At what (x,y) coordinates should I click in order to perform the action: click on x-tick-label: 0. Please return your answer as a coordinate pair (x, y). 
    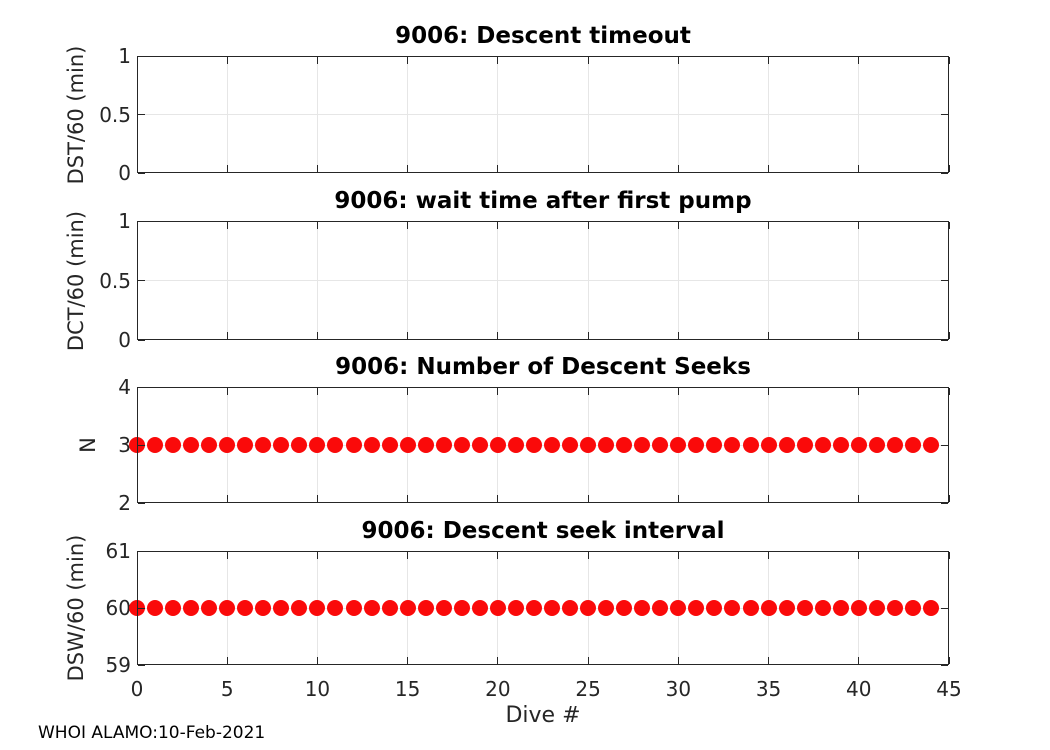
    Looking at the image, I should click on (137, 689).